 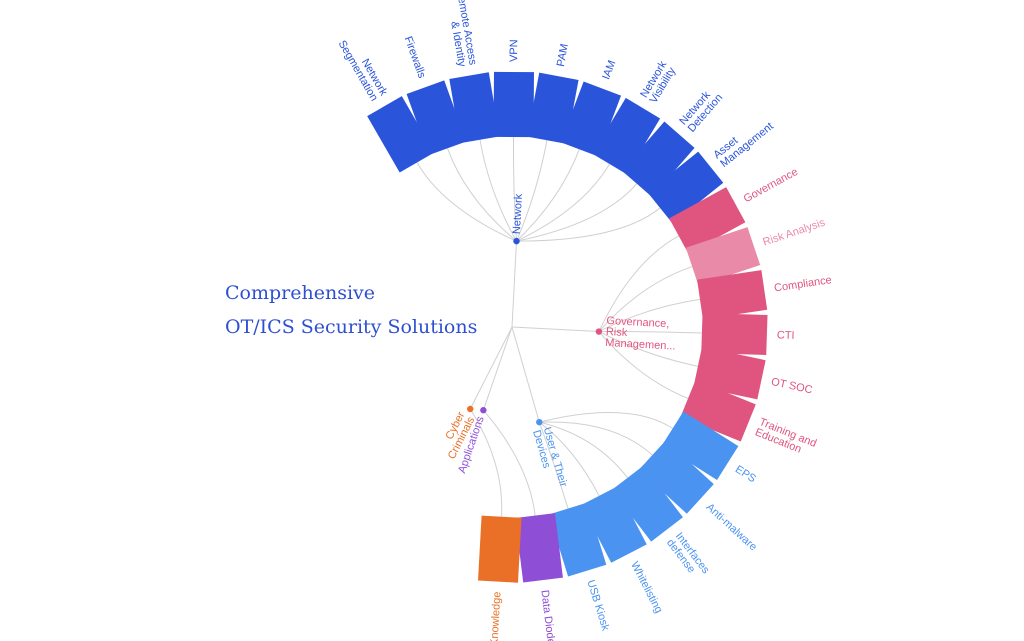 I want to click on leaf-label-line: Knowledge, so click(x=495, y=616).